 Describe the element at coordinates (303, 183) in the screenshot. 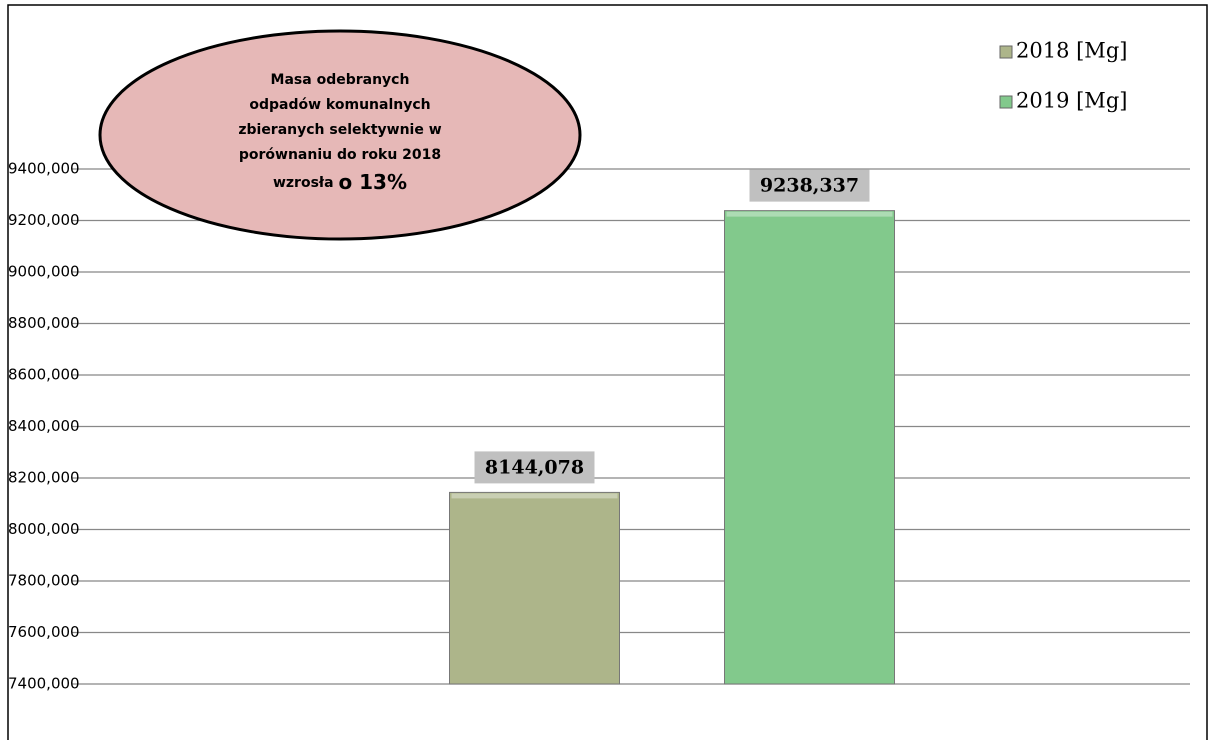

I see `annotation-text: wzrosła` at that location.